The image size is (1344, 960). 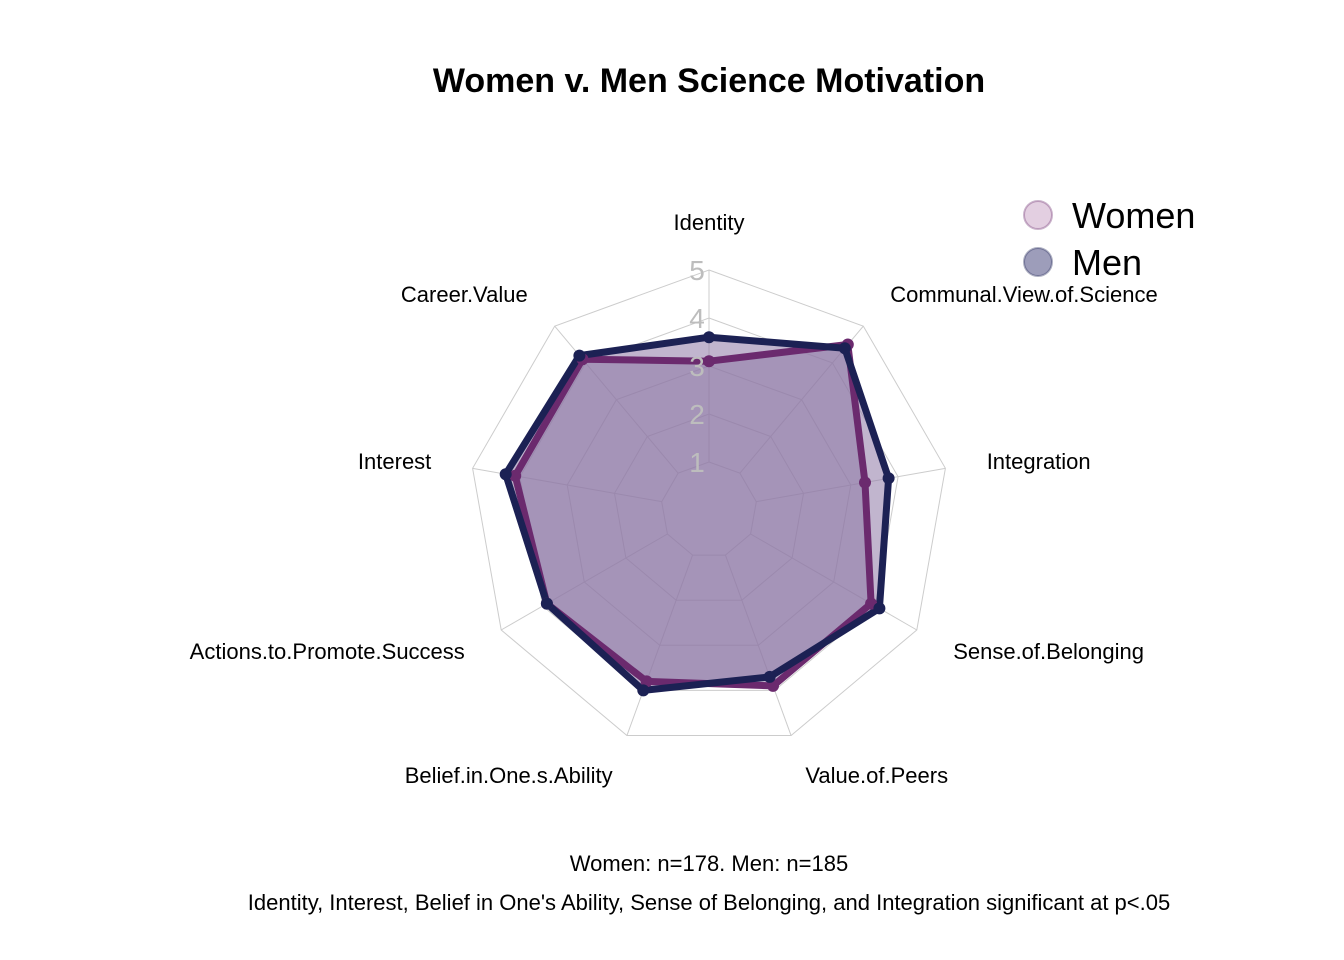 I want to click on axis-label-actions-to-promote-success: Actions.to.Promote.Success, so click(x=327, y=651).